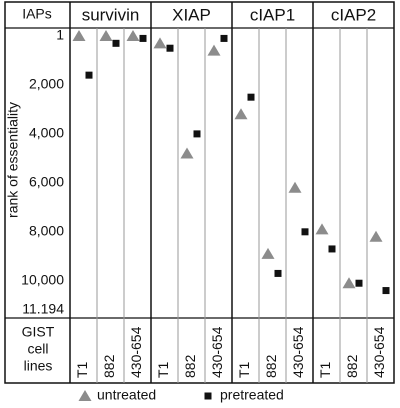 This screenshot has height=408, width=400. What do you see at coordinates (111, 14) in the screenshot?
I see `panel-label: survivin` at bounding box center [111, 14].